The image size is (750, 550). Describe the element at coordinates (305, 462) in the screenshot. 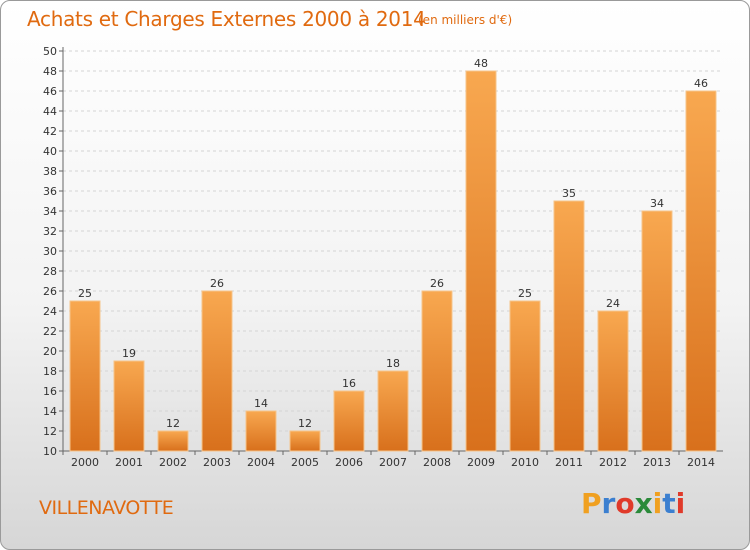

I see `x-tick-label: 2005` at that location.